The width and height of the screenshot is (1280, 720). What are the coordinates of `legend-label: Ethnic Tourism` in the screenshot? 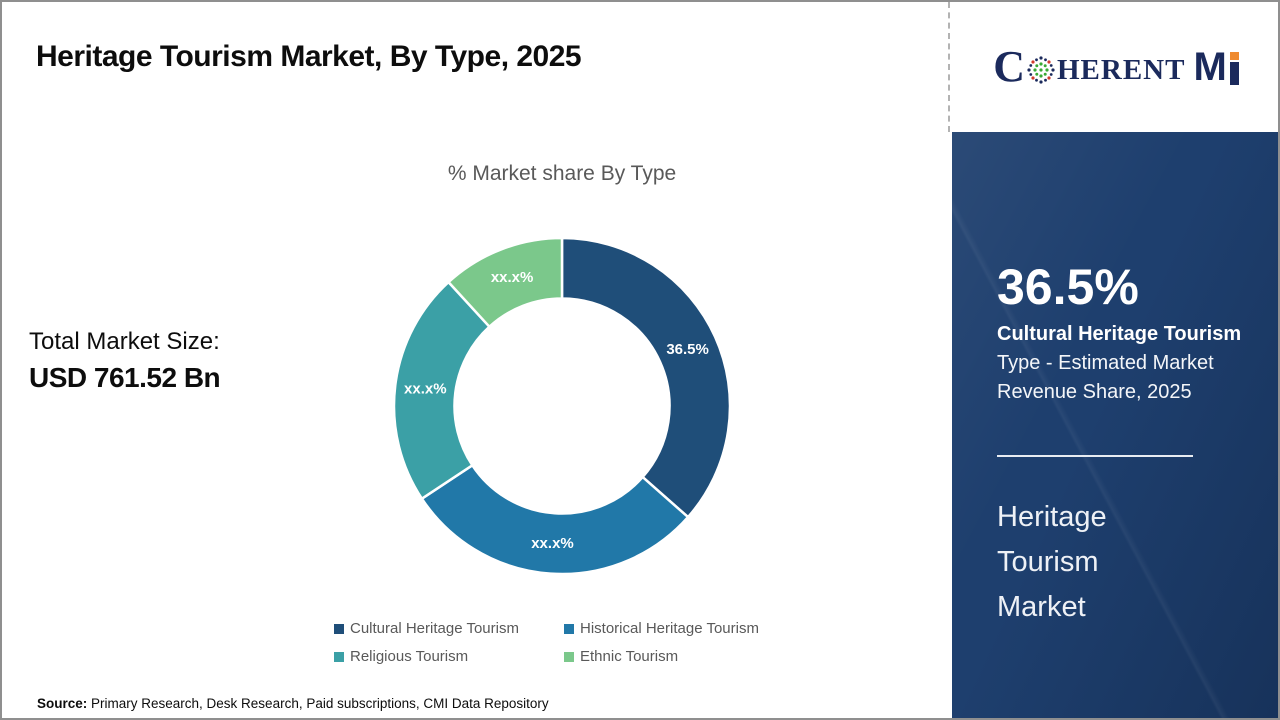 It's located at (629, 656).